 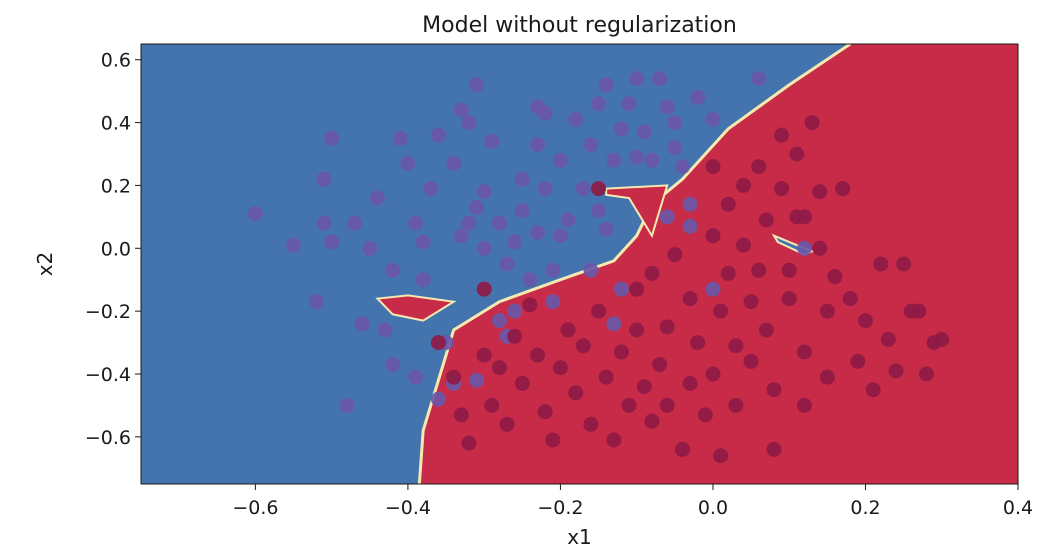 What do you see at coordinates (116, 61) in the screenshot?
I see `y-tick-label: 0.6` at bounding box center [116, 61].